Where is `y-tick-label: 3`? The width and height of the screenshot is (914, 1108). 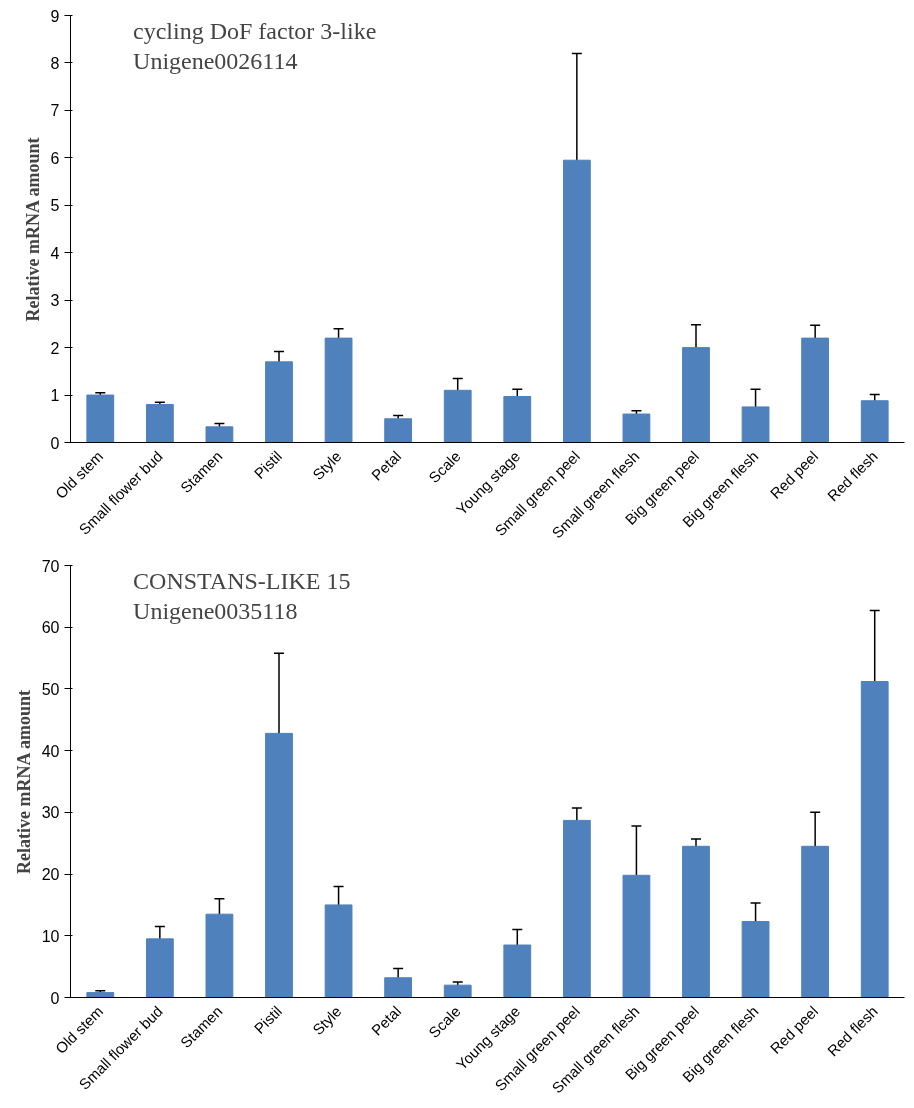 y-tick-label: 3 is located at coordinates (55, 301).